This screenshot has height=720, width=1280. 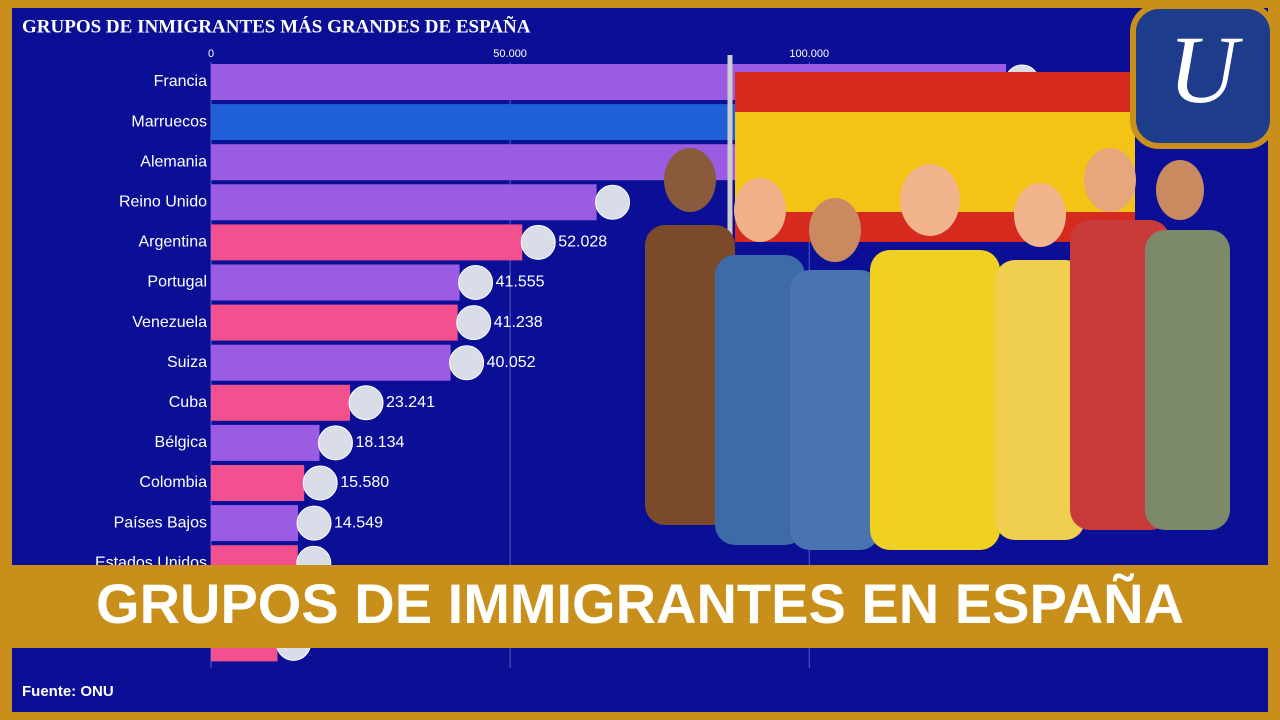 I want to click on x-tick-label: 50.000, so click(x=510, y=54).